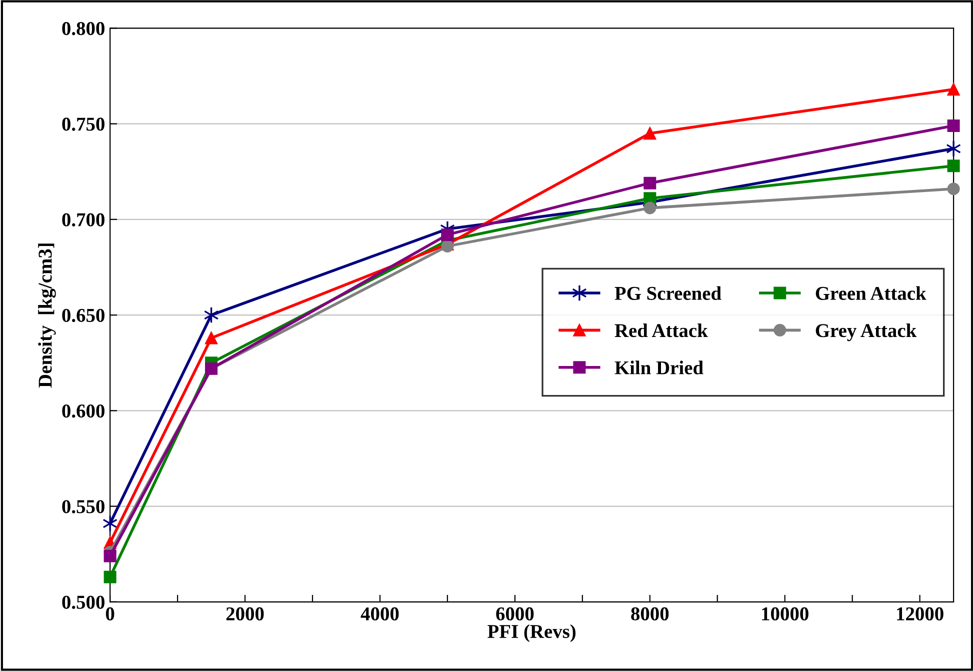 The height and width of the screenshot is (671, 974). Describe the element at coordinates (661, 330) in the screenshot. I see `legend-label: Red Attack` at that location.